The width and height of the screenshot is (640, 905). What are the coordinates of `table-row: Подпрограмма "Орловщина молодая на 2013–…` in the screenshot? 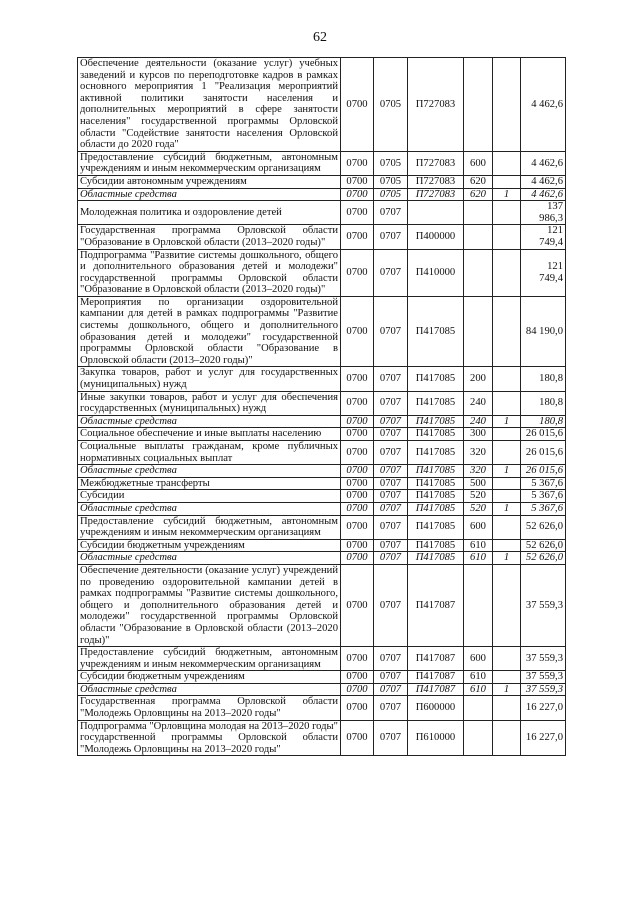 It's located at (321, 738).